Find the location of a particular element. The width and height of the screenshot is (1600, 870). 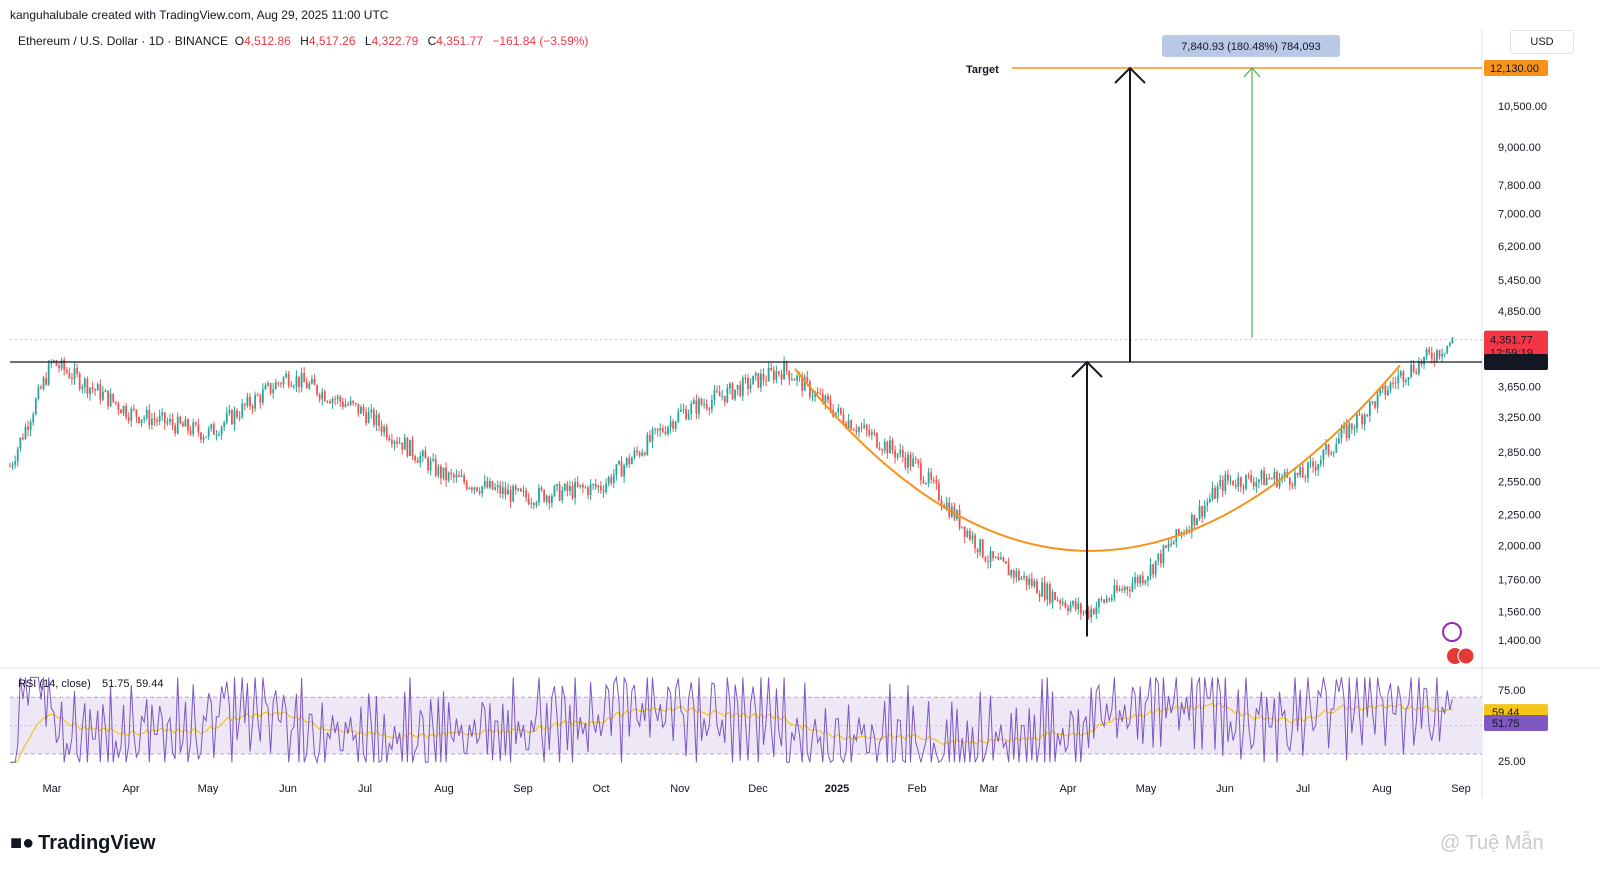

y-tick-label: 1,560.00 is located at coordinates (1519, 613).